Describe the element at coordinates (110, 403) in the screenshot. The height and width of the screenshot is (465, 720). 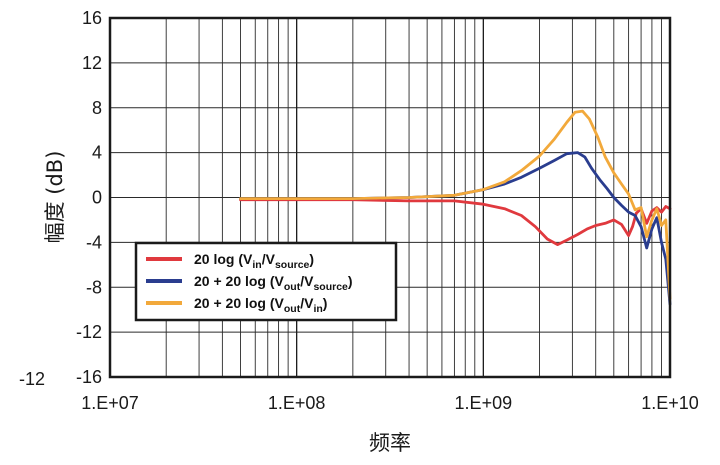
I see `x-tick-label: 1.E+07` at that location.